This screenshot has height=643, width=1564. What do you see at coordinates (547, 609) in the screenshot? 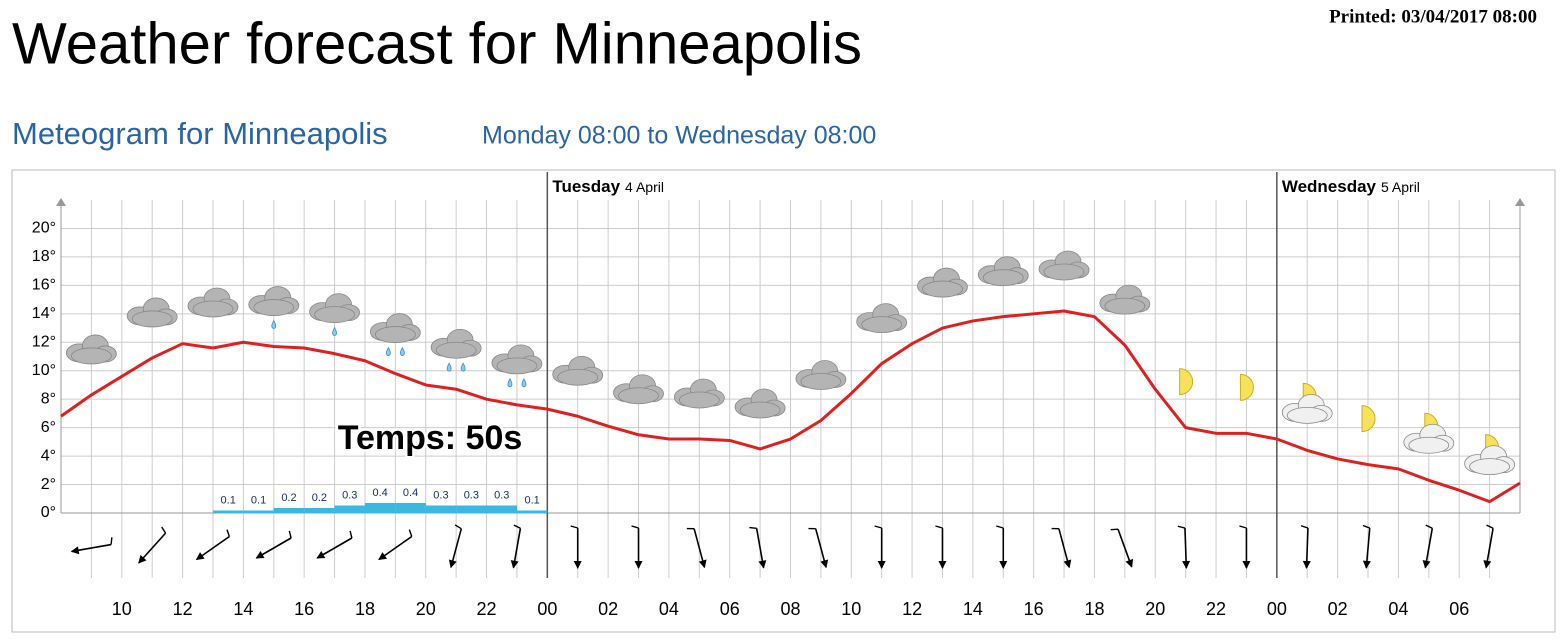
I see `x-tick-label: 00` at bounding box center [547, 609].